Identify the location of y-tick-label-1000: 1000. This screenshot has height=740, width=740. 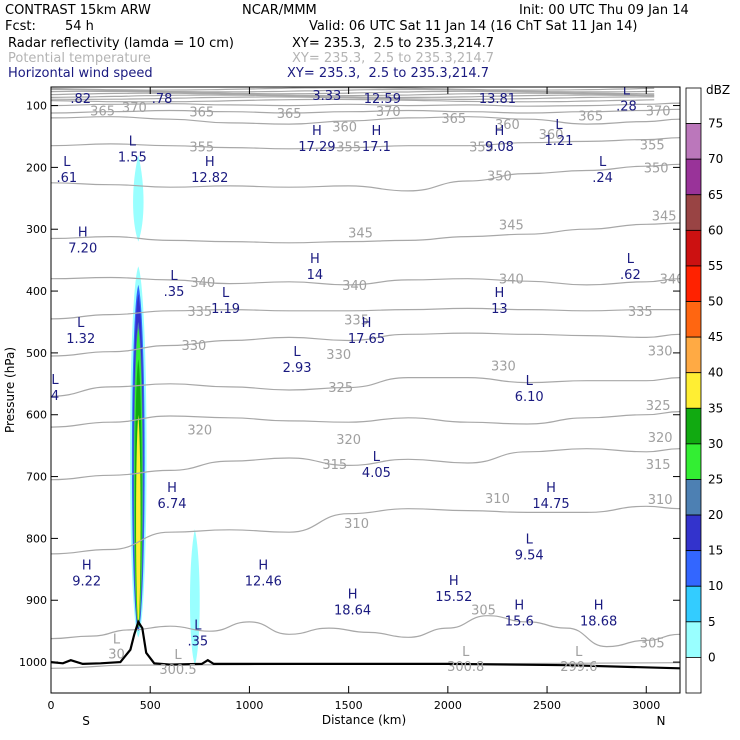
(33, 662).